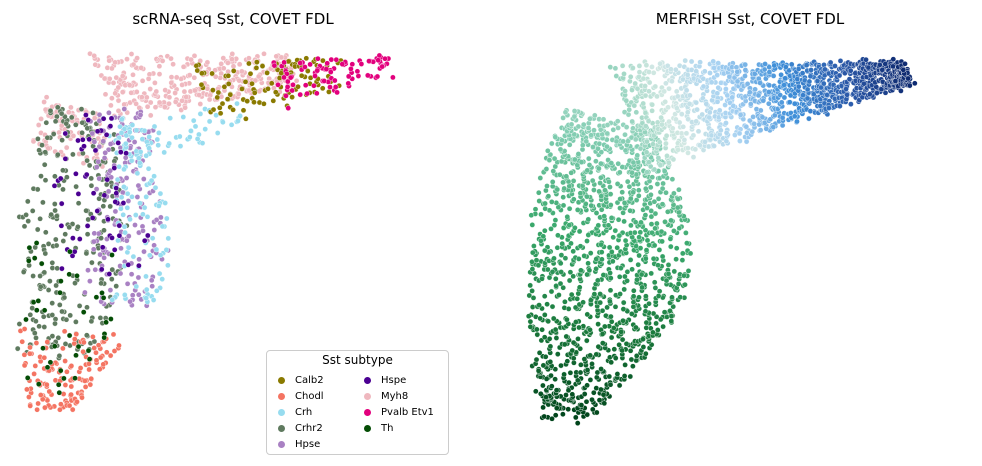 This screenshot has height=466, width=982. Describe the element at coordinates (395, 396) in the screenshot. I see `legend-label: Myh8` at that location.